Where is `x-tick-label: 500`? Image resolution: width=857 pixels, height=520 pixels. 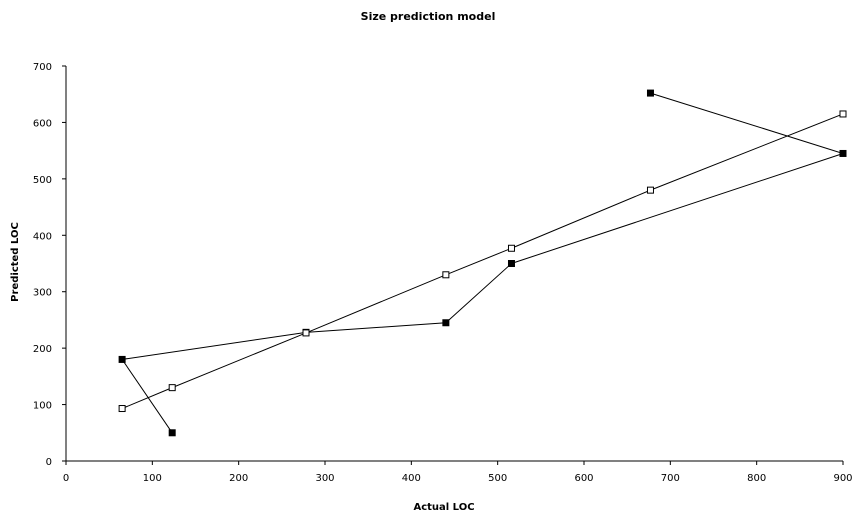 x-tick-label: 500 is located at coordinates (497, 478).